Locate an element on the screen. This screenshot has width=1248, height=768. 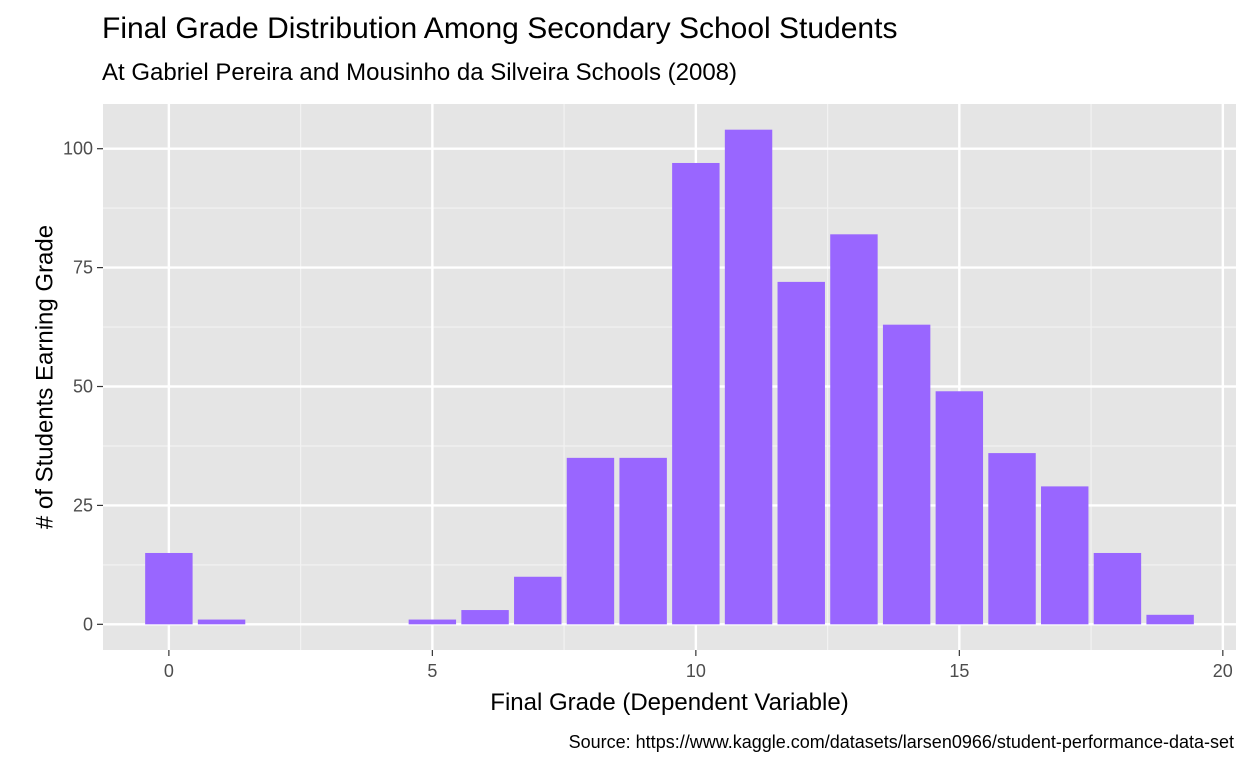
x-tick-label: 5 is located at coordinates (432, 671).